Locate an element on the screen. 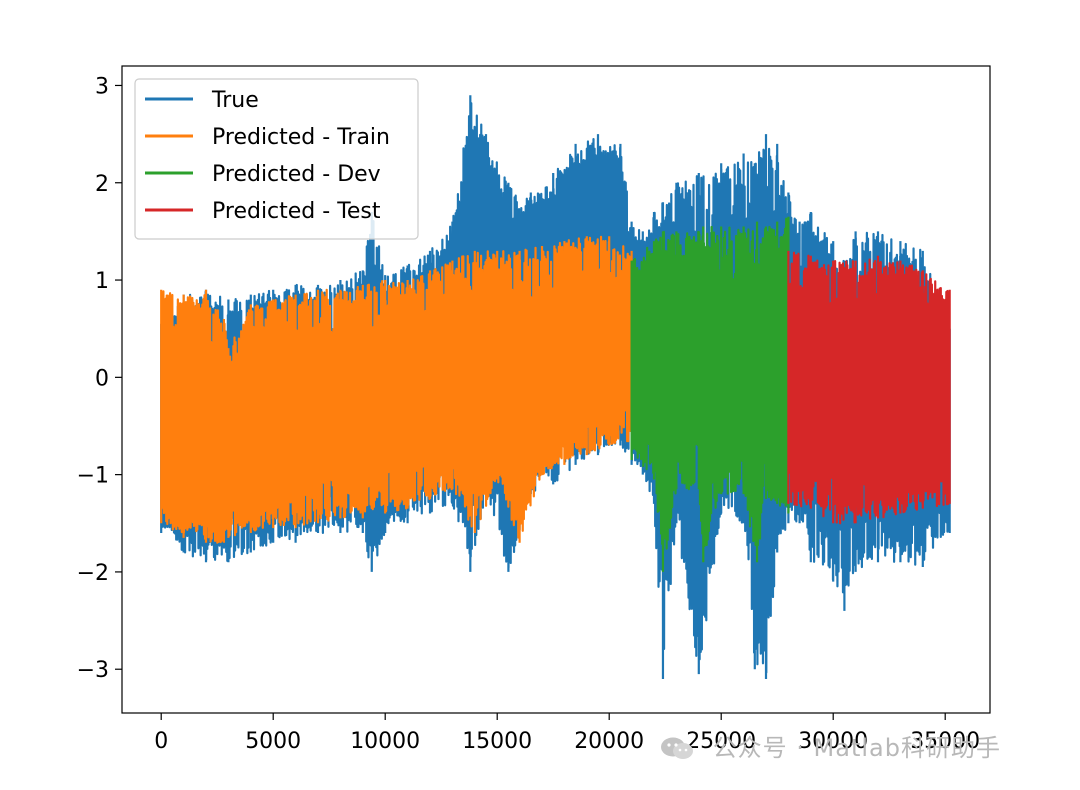 The width and height of the screenshot is (1080, 790). watermark: 公众号 · Matlab科研助手 is located at coordinates (830, 745).